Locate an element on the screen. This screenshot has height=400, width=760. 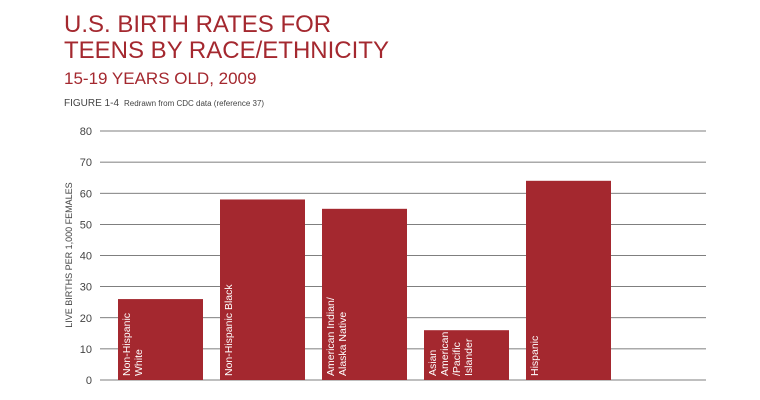
chart-title: U.S. BIRTH RATES FOR is located at coordinates (197, 24).